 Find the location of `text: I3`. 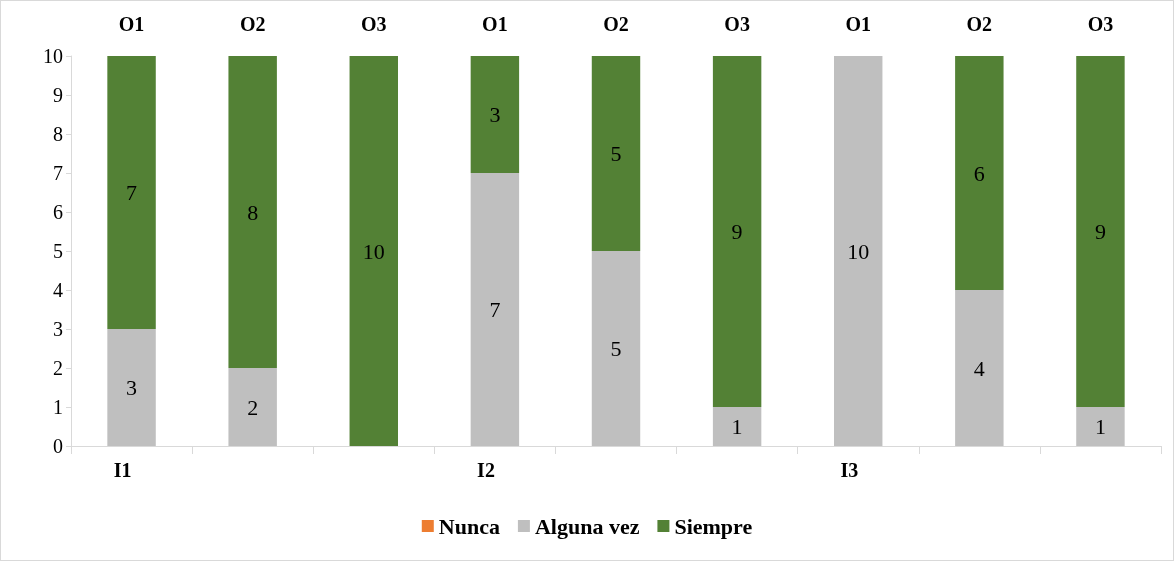

text: I3 is located at coordinates (849, 470).